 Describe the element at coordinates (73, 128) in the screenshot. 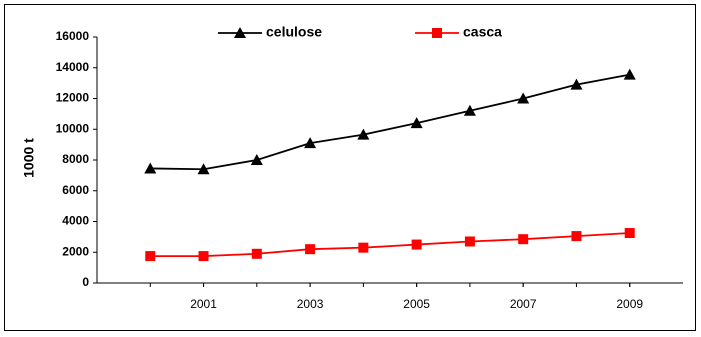

I see `y-tick-label: 10000` at that location.